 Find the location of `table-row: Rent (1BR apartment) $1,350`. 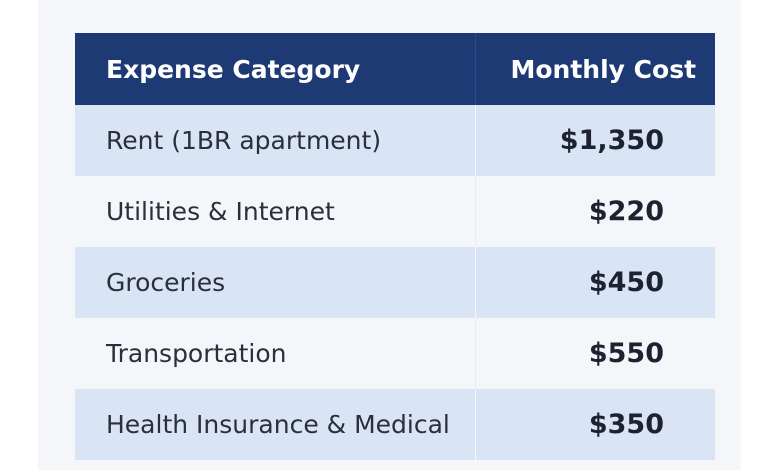

table-row: Rent (1BR apartment) $1,350 is located at coordinates (395, 140).